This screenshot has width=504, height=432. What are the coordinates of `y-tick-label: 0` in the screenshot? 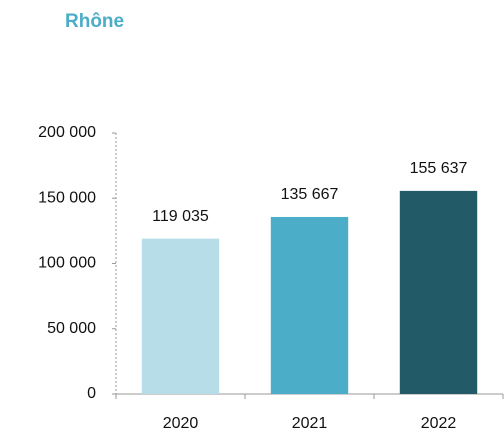 It's located at (91, 393).